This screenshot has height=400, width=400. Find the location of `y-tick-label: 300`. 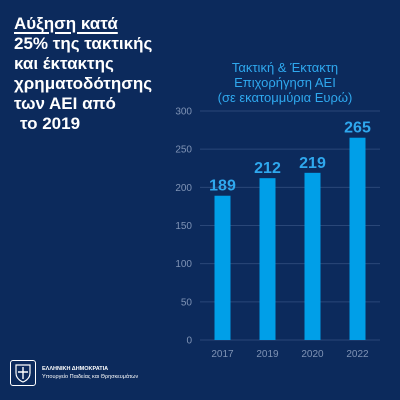

y-tick-label: 300 is located at coordinates (183, 112).